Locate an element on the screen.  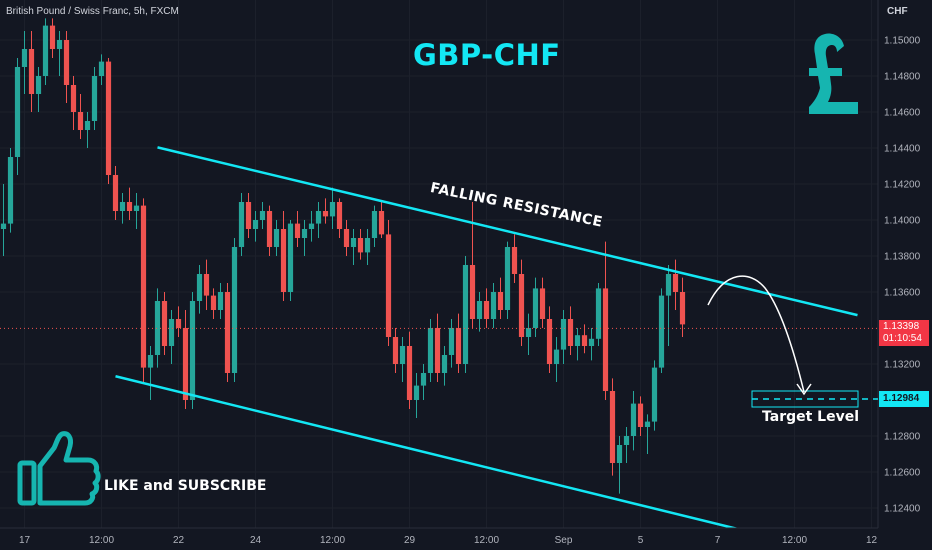
time-tick-label: 12 is located at coordinates (872, 540).